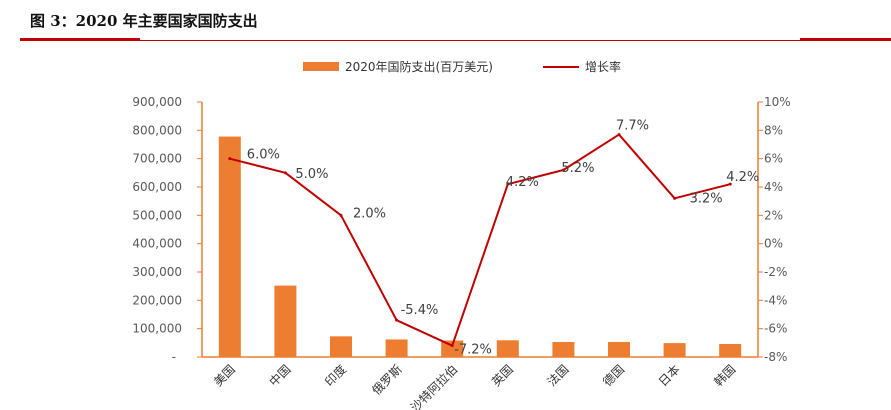  What do you see at coordinates (845, 39) in the screenshot?
I see `caption-rule-accent-right` at bounding box center [845, 39].